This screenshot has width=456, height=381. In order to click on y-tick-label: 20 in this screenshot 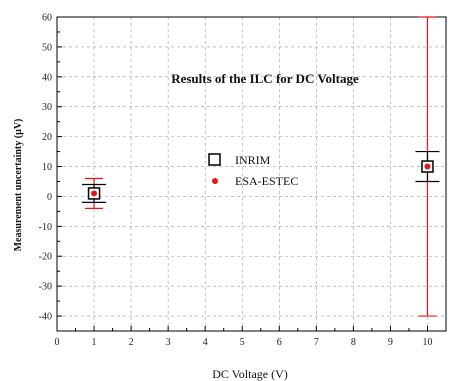, I will do `click(47, 137)`.